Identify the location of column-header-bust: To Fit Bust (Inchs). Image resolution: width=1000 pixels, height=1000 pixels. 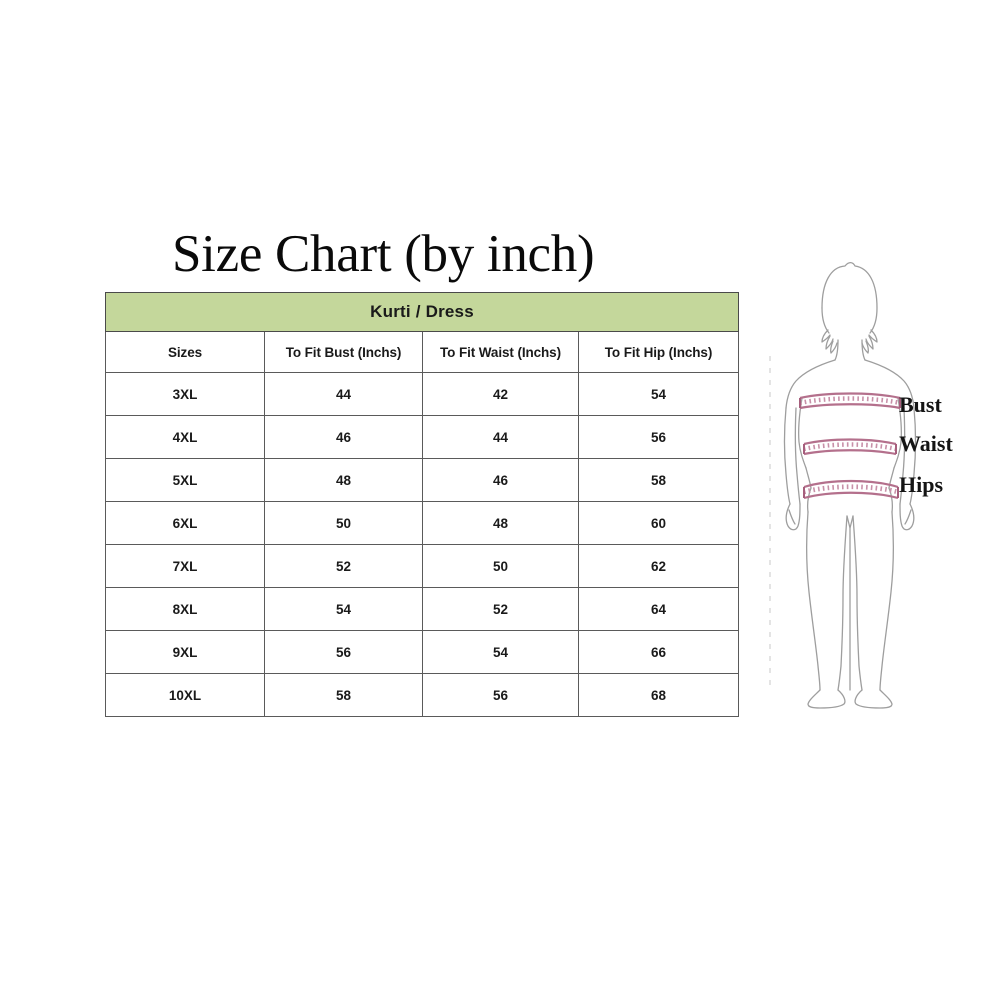
(343, 352).